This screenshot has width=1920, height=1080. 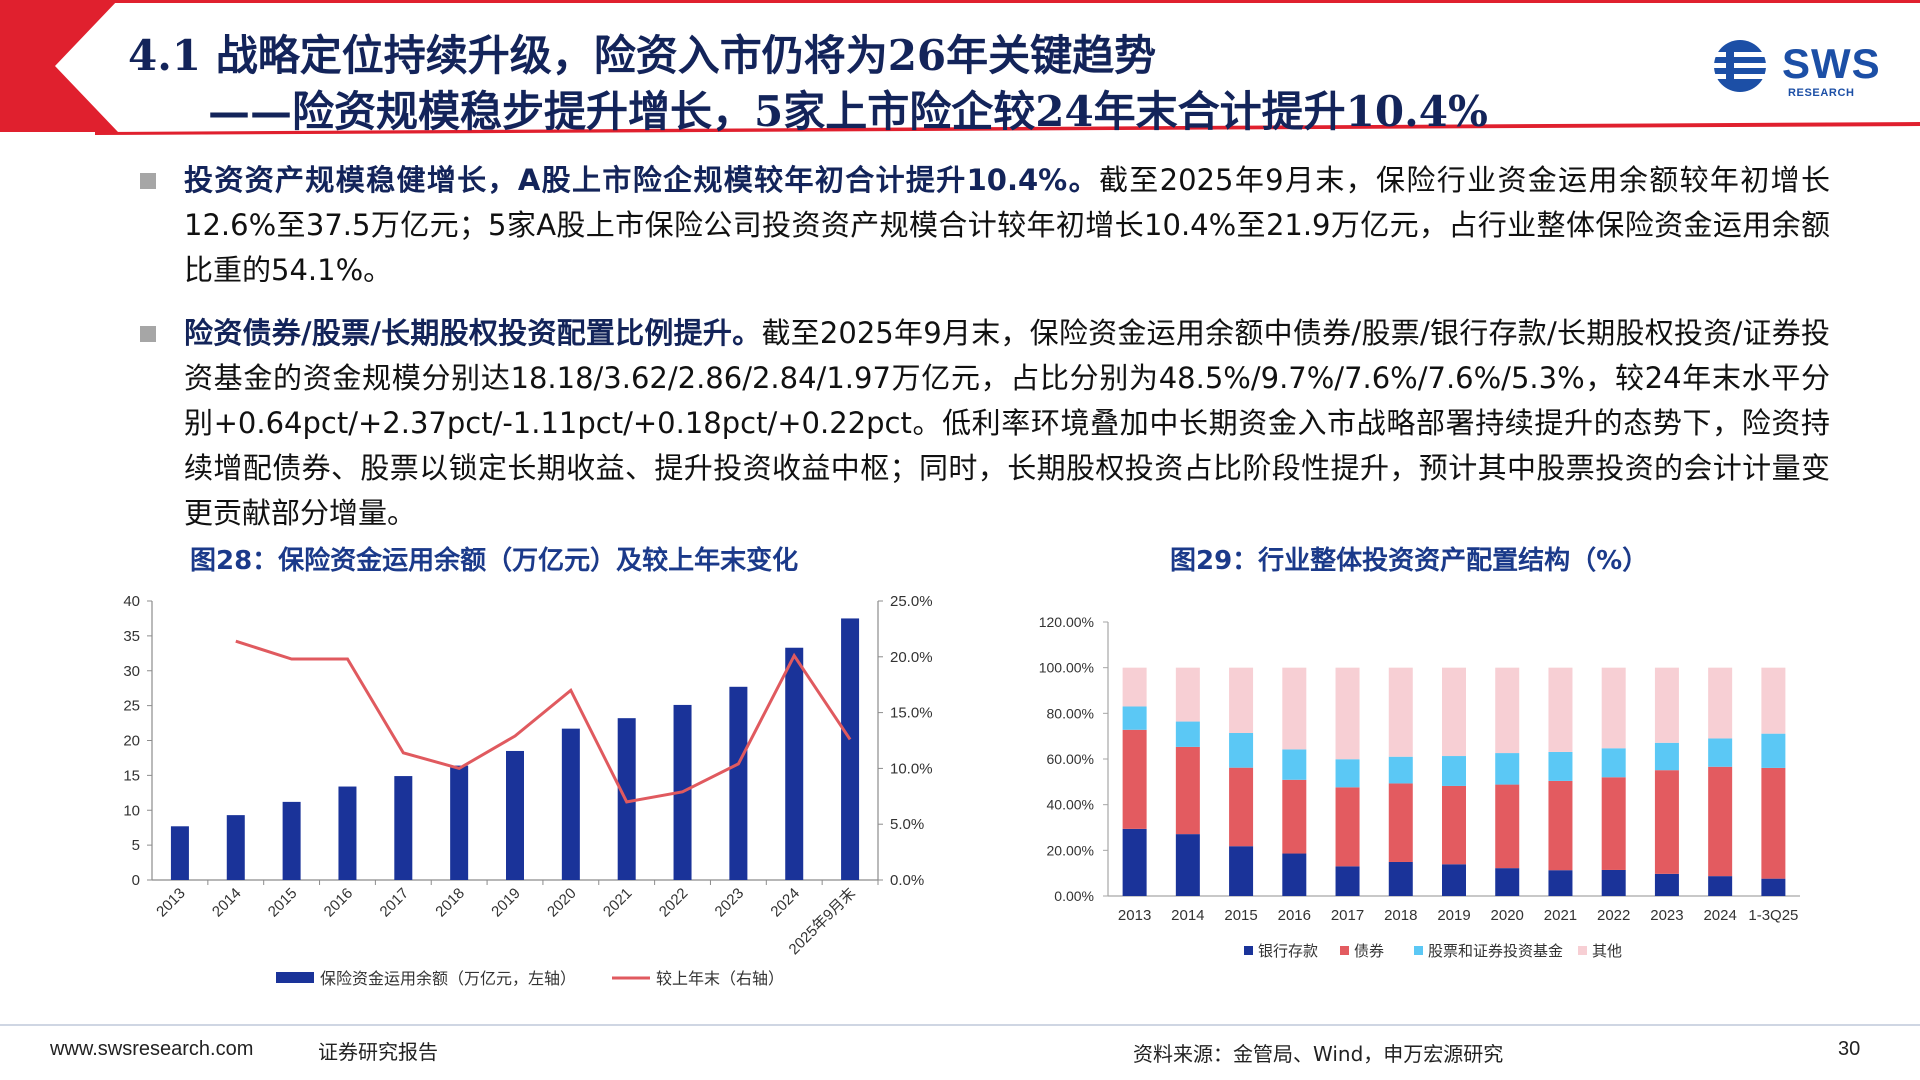 What do you see at coordinates (1831, 63) in the screenshot?
I see `logo-text: SWS` at bounding box center [1831, 63].